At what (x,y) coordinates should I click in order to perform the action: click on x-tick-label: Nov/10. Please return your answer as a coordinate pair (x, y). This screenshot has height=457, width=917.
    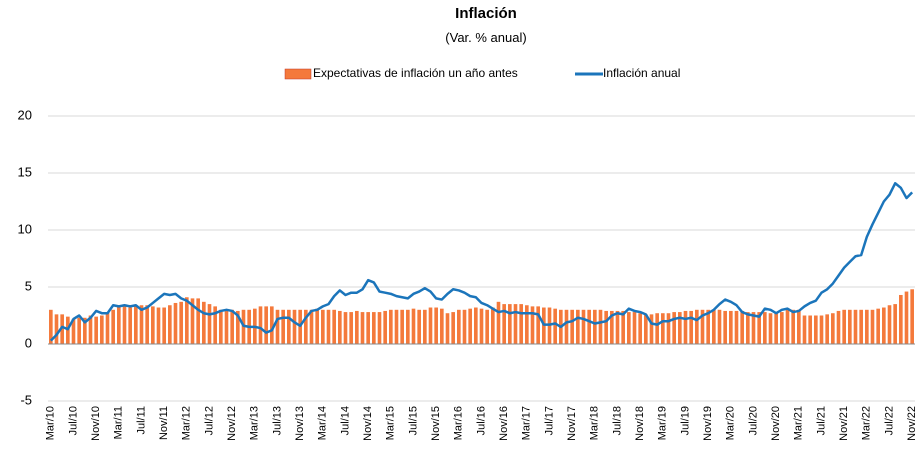
    Looking at the image, I should click on (96, 423).